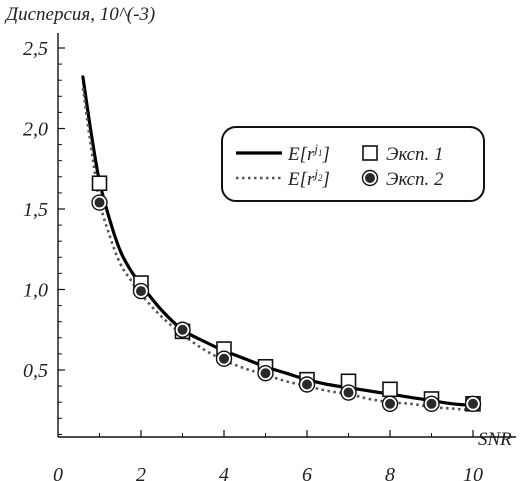  Describe the element at coordinates (308, 153) in the screenshot. I see `legend-label-series-1: E[rj1]` at that location.